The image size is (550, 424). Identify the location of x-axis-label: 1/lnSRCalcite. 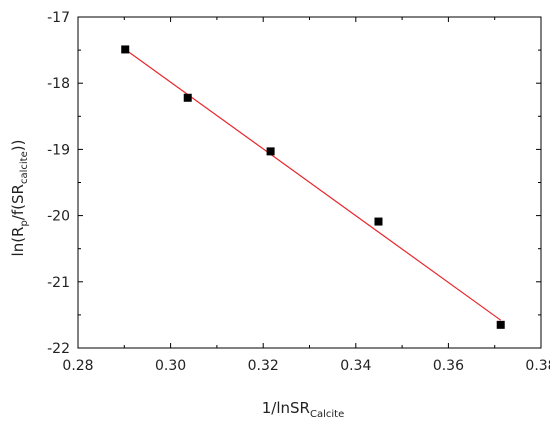
(303, 409).